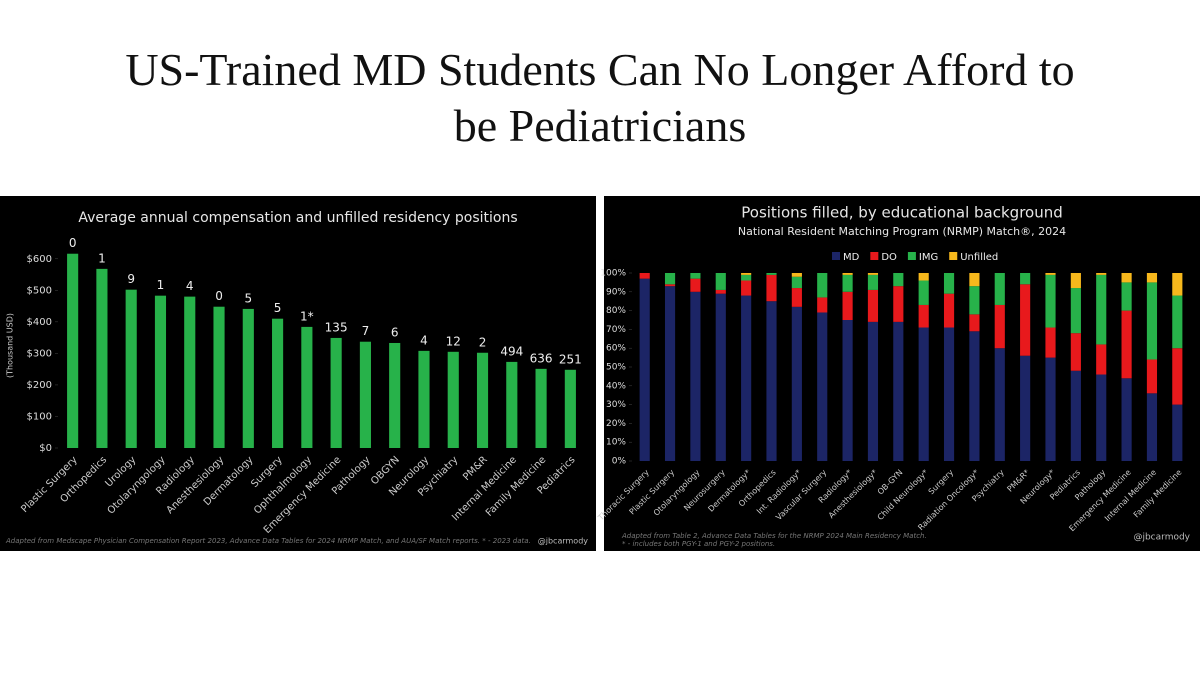 Image resolution: width=1200 pixels, height=675 pixels. What do you see at coordinates (979, 257) in the screenshot?
I see `legend-label: Unfilled` at bounding box center [979, 257].